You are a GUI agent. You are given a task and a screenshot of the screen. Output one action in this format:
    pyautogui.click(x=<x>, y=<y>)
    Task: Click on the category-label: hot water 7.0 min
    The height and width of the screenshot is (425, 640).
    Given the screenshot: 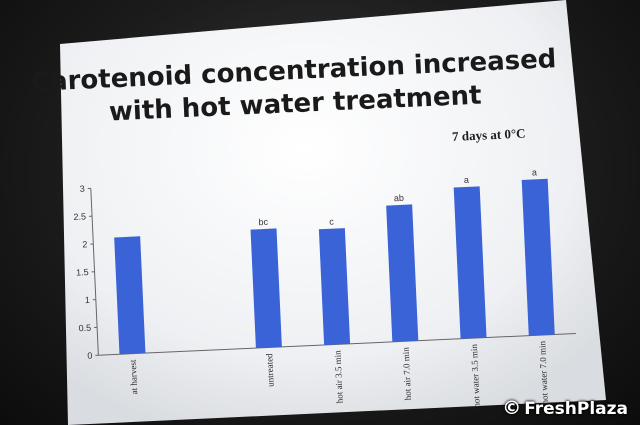 What is the action you would take?
    pyautogui.click(x=543, y=372)
    